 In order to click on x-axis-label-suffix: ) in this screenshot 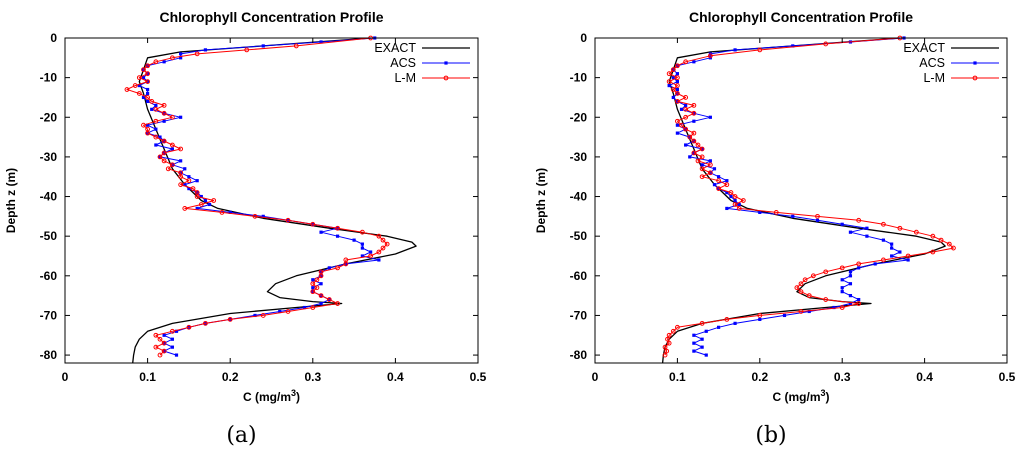, I will do `click(298, 397)`.